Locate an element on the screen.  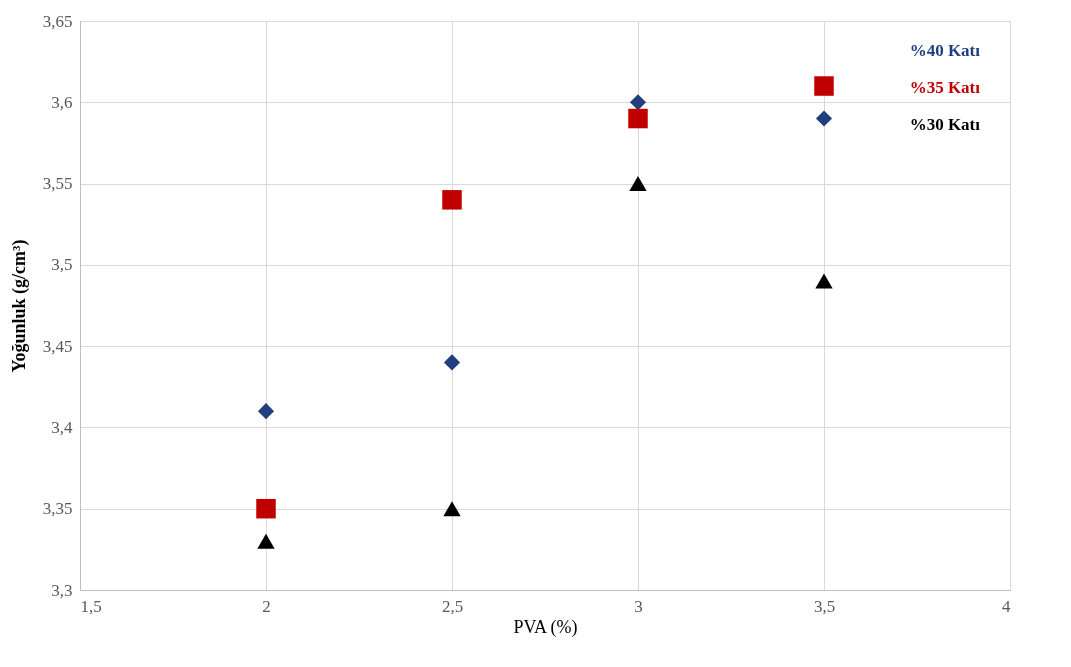
x-tick-label: 2,5 is located at coordinates (452, 606).